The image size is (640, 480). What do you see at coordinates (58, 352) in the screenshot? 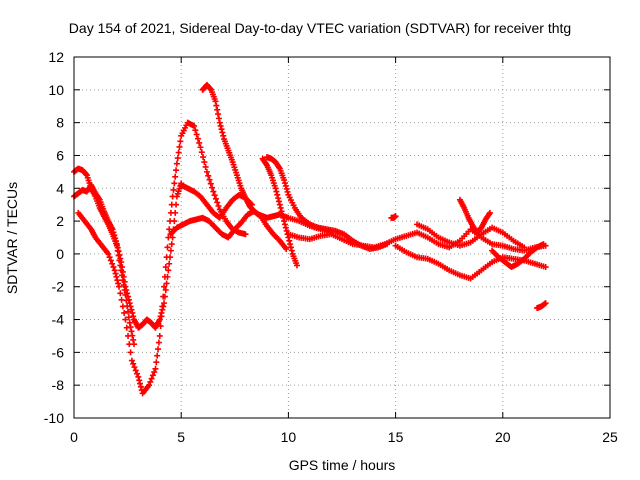
I see `y-tick-label: -6` at bounding box center [58, 352].